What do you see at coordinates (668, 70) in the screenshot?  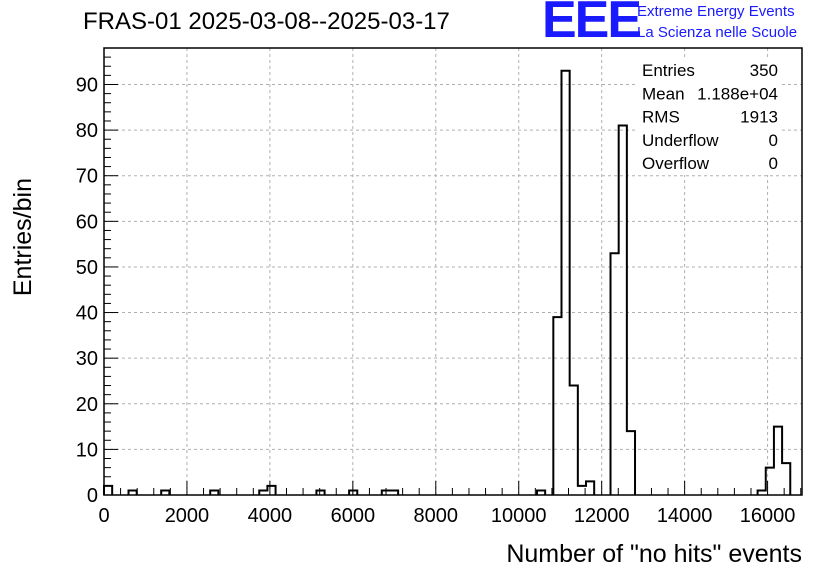 I see `stats-label: Entries` at bounding box center [668, 70].